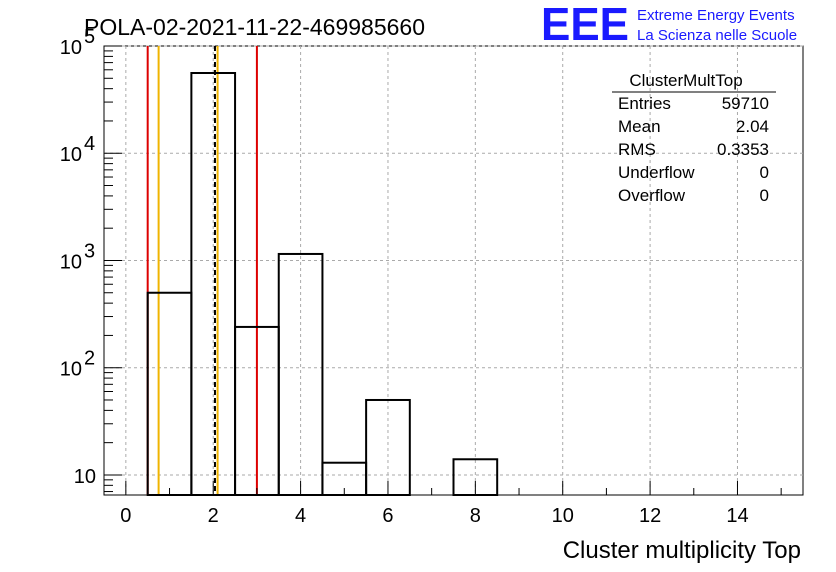 The width and height of the screenshot is (836, 572). Describe the element at coordinates (89, 37) in the screenshot. I see `y-tick-exponent: 5` at that location.